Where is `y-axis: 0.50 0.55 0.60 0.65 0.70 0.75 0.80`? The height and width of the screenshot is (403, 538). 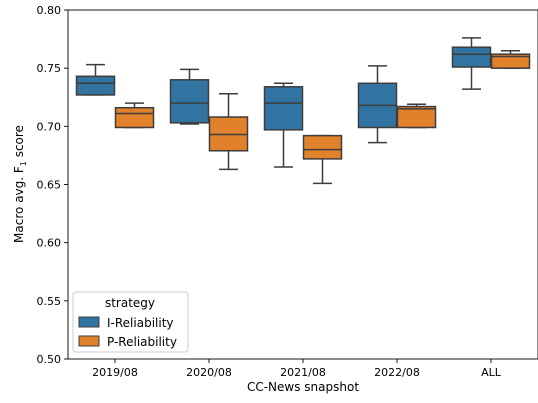
y-axis: 0.50 0.55 0.60 0.65 0.70 0.75 0.80 is located at coordinates (52, 185).